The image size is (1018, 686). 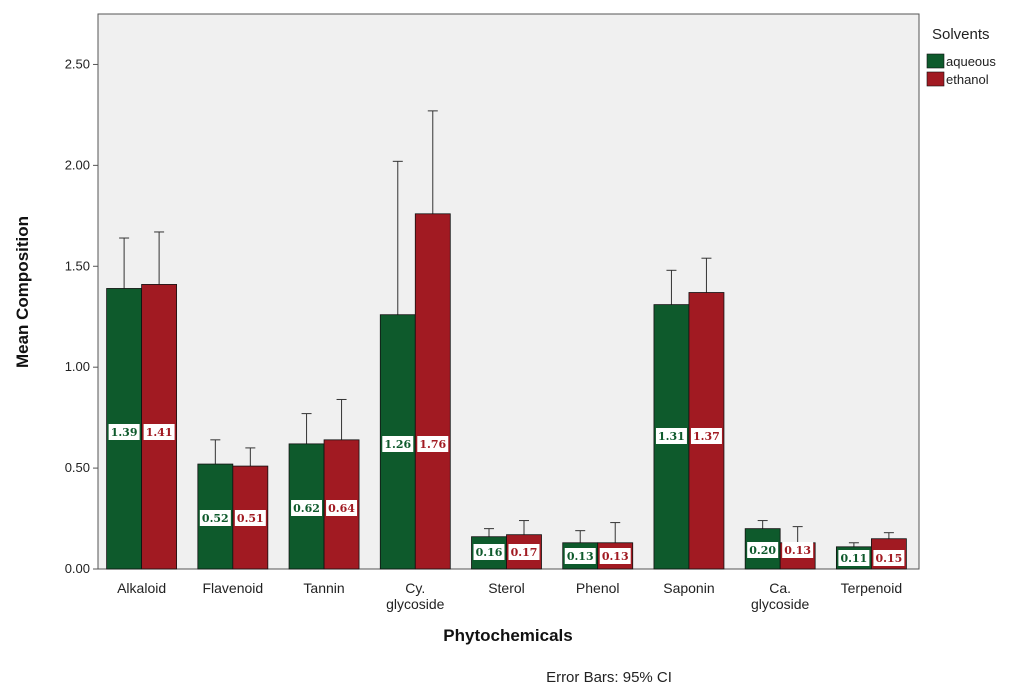 I want to click on data-label-alkaloid-ethanol: 1.41, so click(x=159, y=432).